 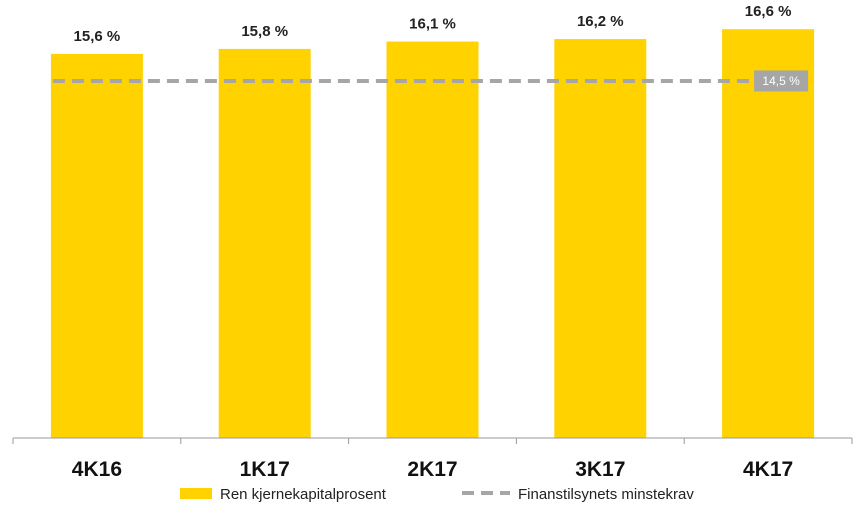 I want to click on bar-value-labels: 15,6 % 15,8 % 16,1 % 16,2 % 16,6 %, so click(x=433, y=24).